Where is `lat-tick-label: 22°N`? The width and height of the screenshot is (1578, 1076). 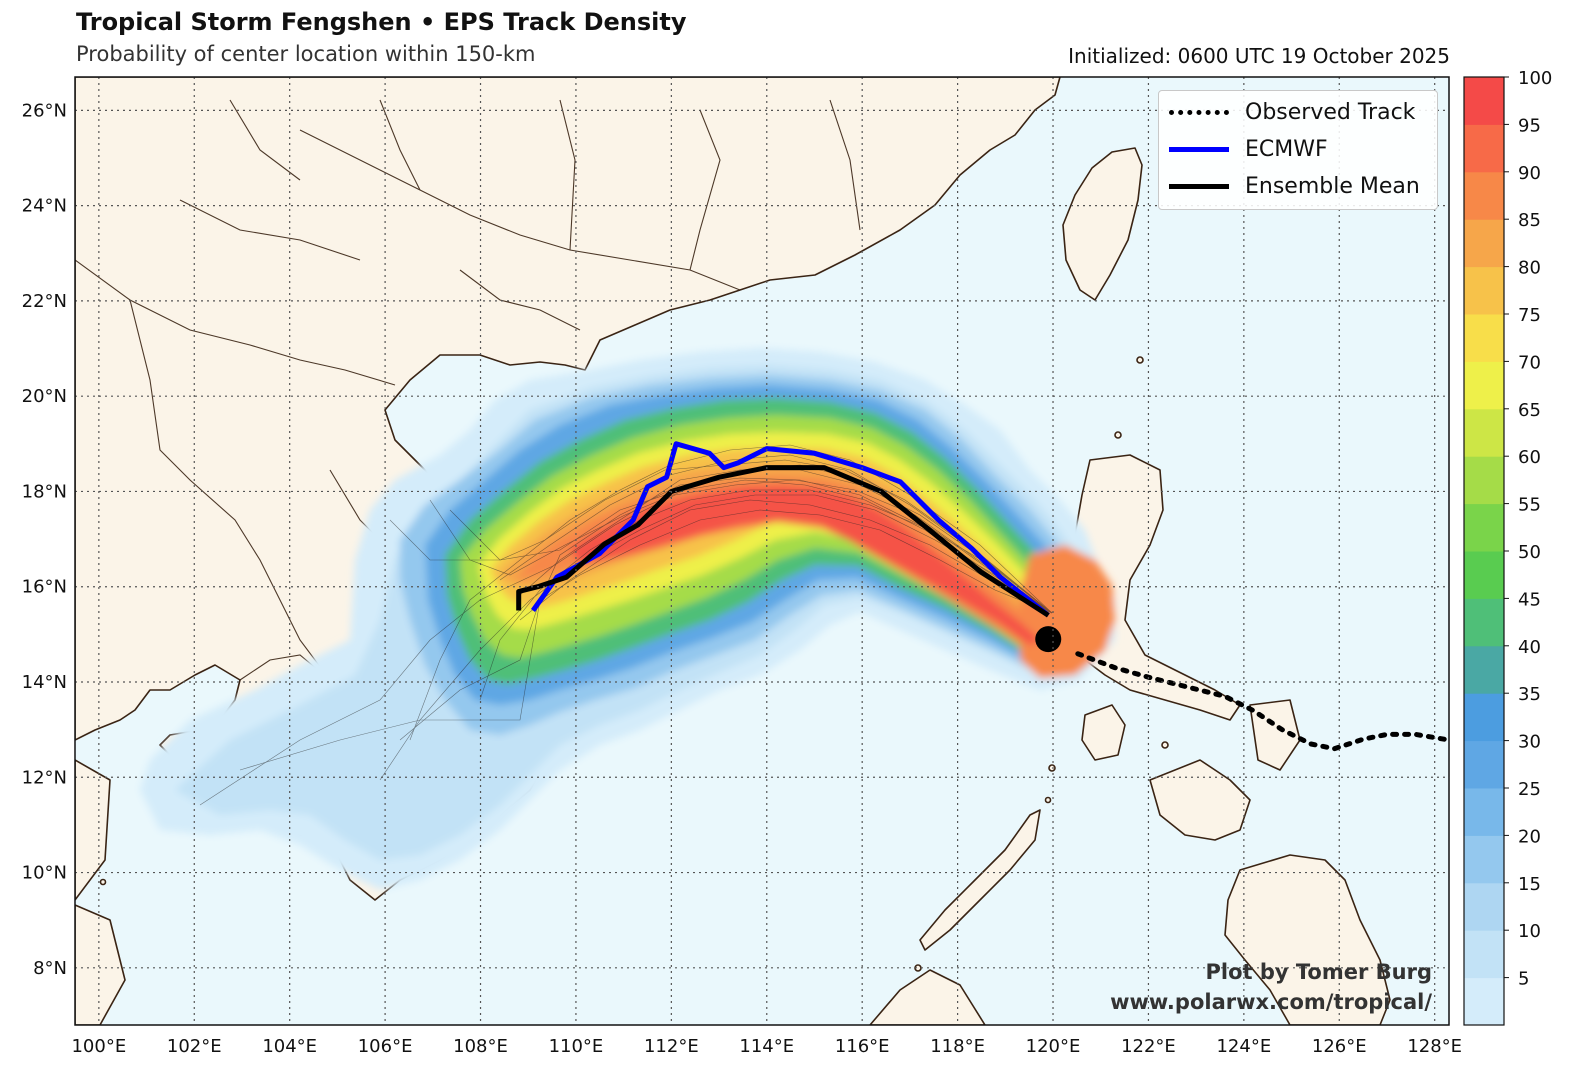
lat-tick-label: 22°N is located at coordinates (44, 301).